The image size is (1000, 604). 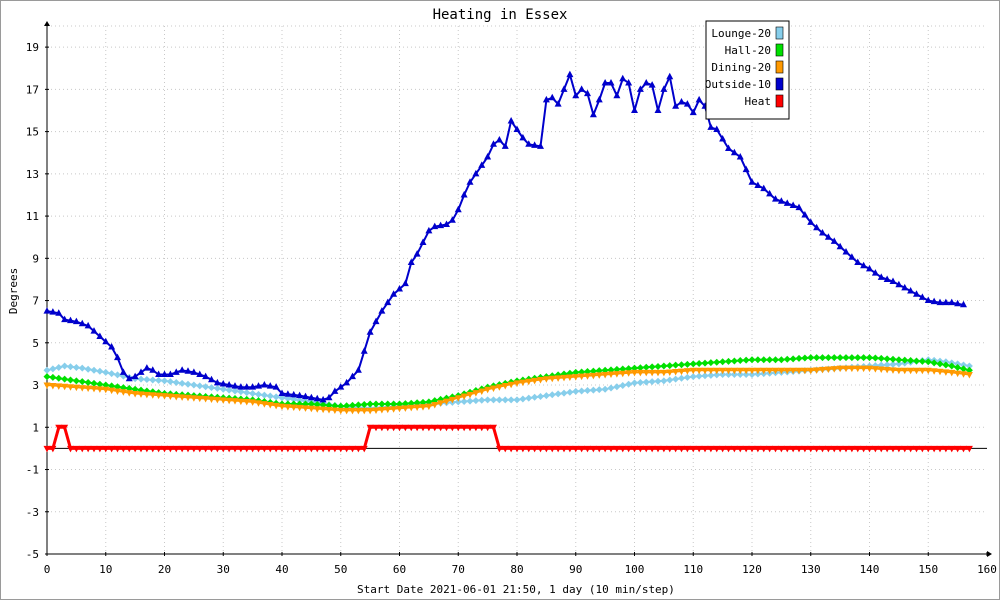 What do you see at coordinates (35, 385) in the screenshot?
I see `y-tick-label: 3` at bounding box center [35, 385].